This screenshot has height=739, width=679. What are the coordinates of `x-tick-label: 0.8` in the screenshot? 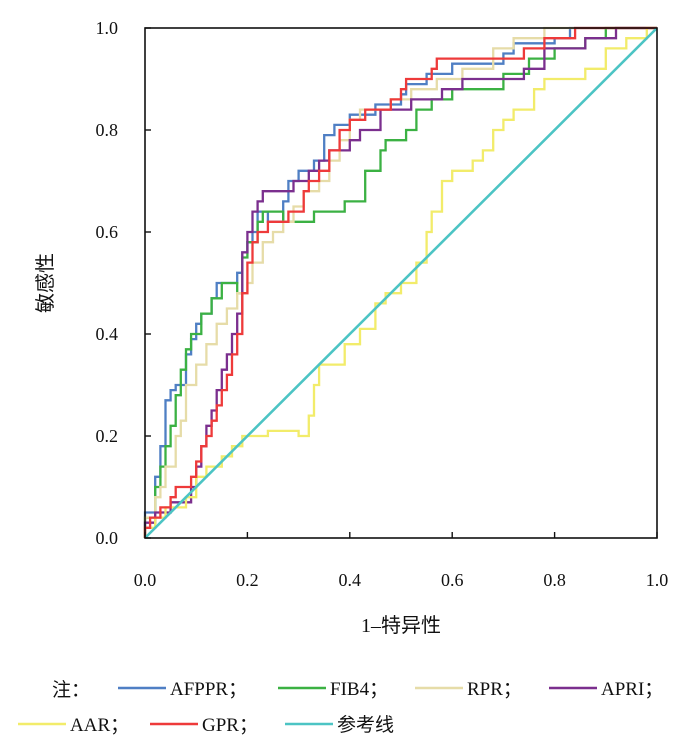 It's located at (554, 580).